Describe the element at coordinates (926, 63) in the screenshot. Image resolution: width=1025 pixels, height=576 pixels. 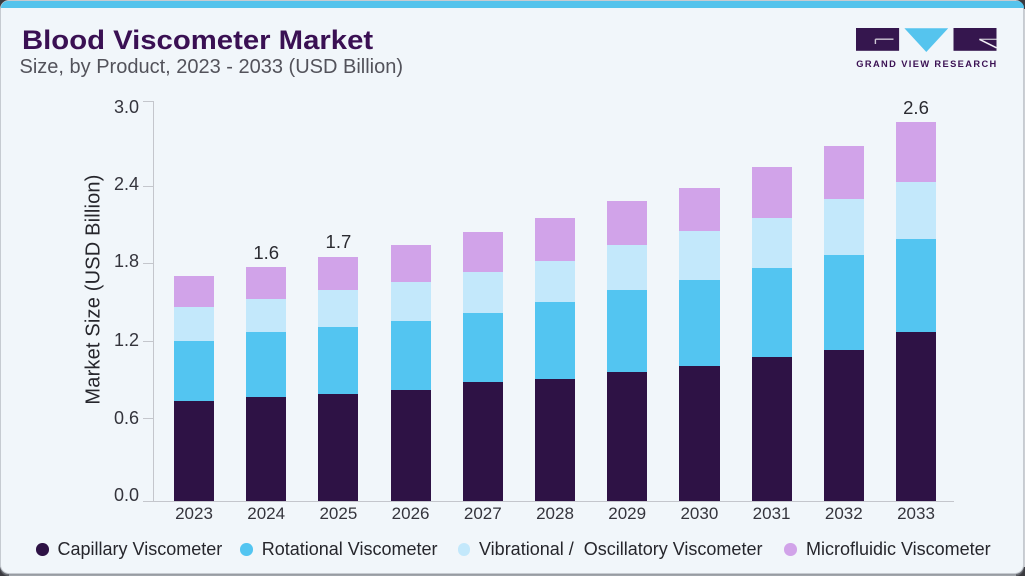
I see `svg-text: GRAND VIEW RESEARCH` at that location.